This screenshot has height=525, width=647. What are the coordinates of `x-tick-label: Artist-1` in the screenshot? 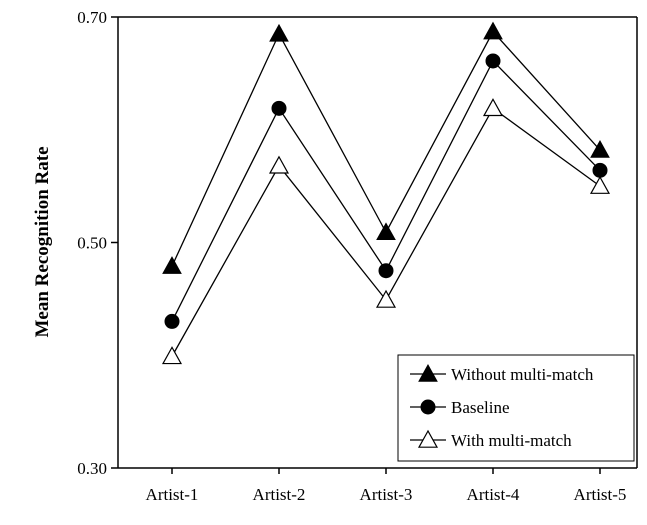 It's located at (172, 494).